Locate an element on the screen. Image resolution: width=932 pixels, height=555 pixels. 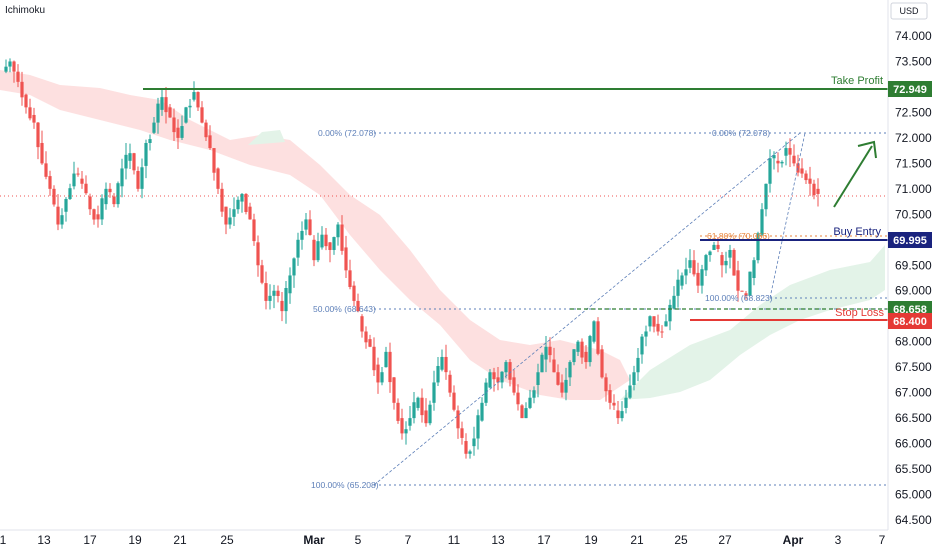
fib2-label-100: 100.00% (68.823) is located at coordinates (739, 298).